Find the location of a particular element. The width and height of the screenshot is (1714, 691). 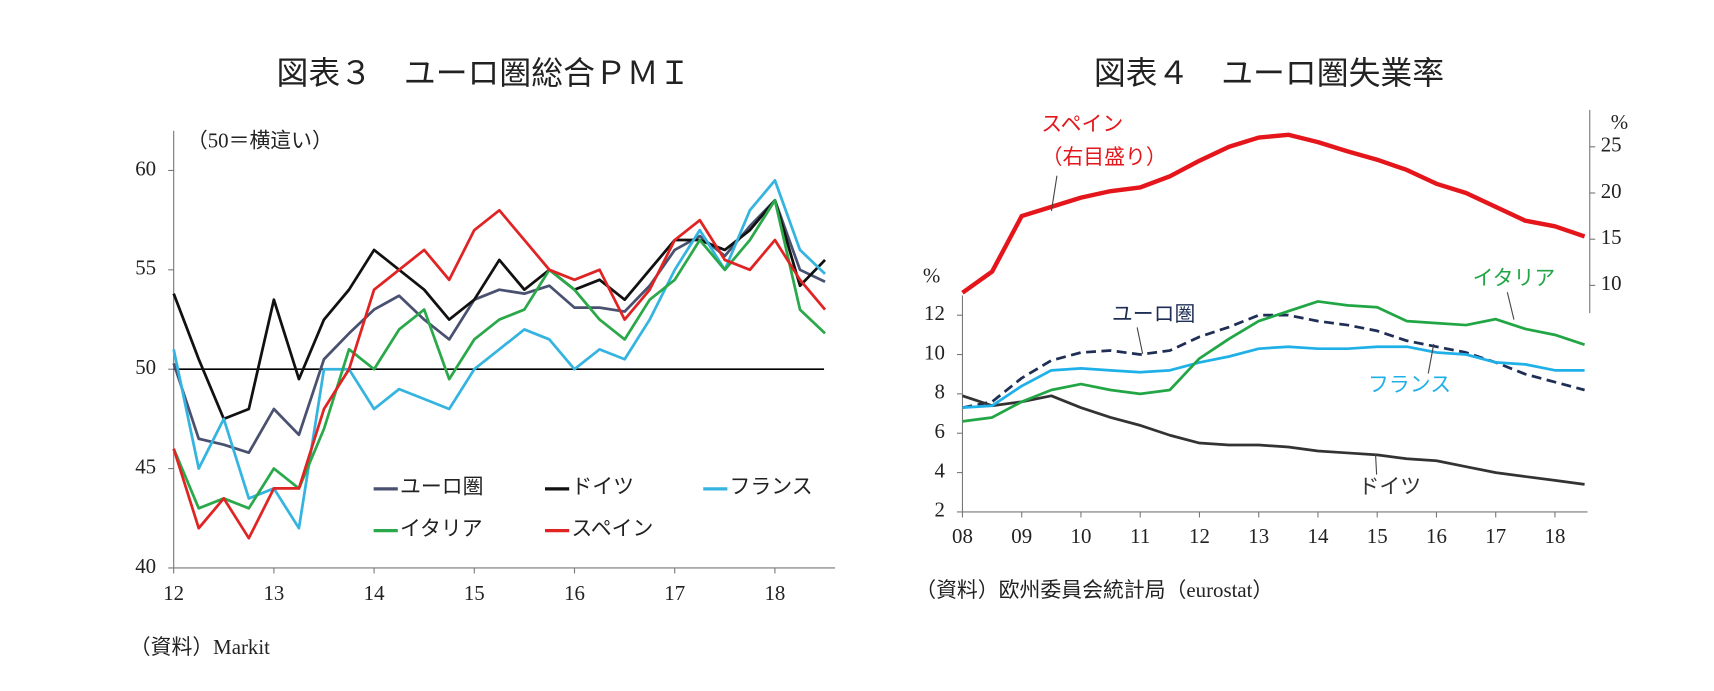

x-tick-label: 09 is located at coordinates (1021, 536).